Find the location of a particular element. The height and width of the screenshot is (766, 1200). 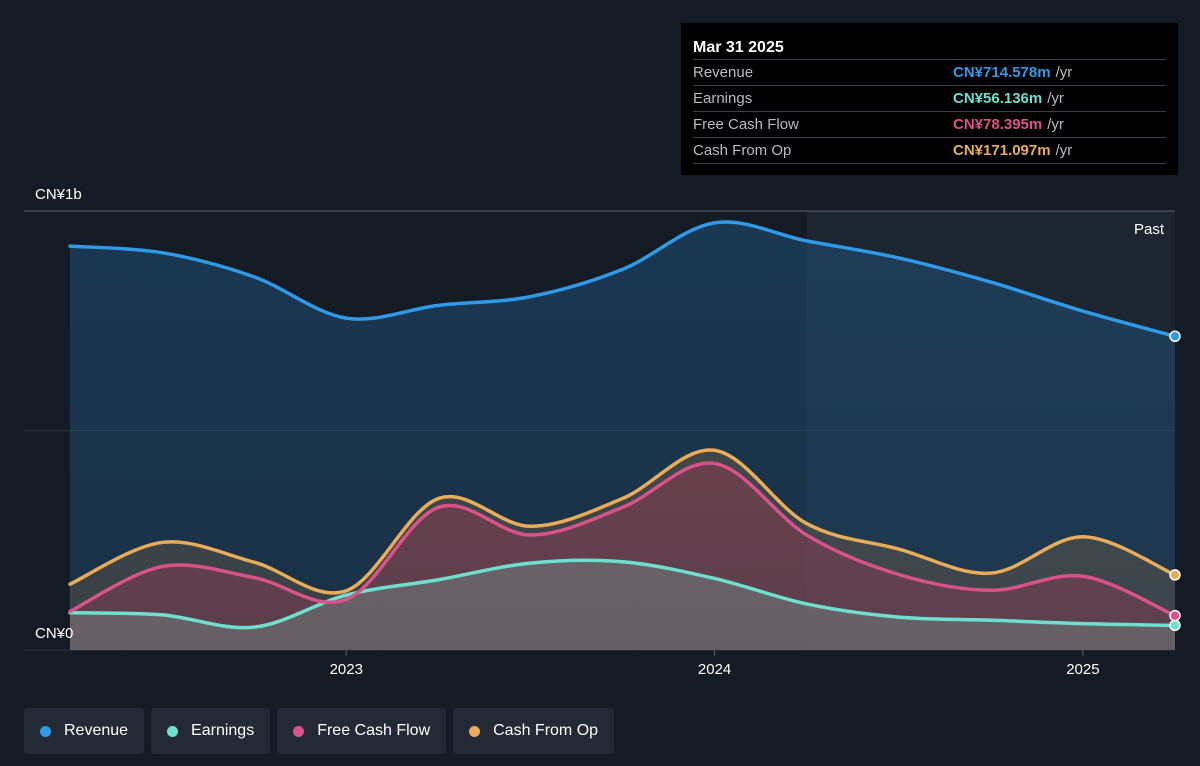

tooltip-row-earnings: Earnings CN¥56.136m /yr is located at coordinates (929, 98).